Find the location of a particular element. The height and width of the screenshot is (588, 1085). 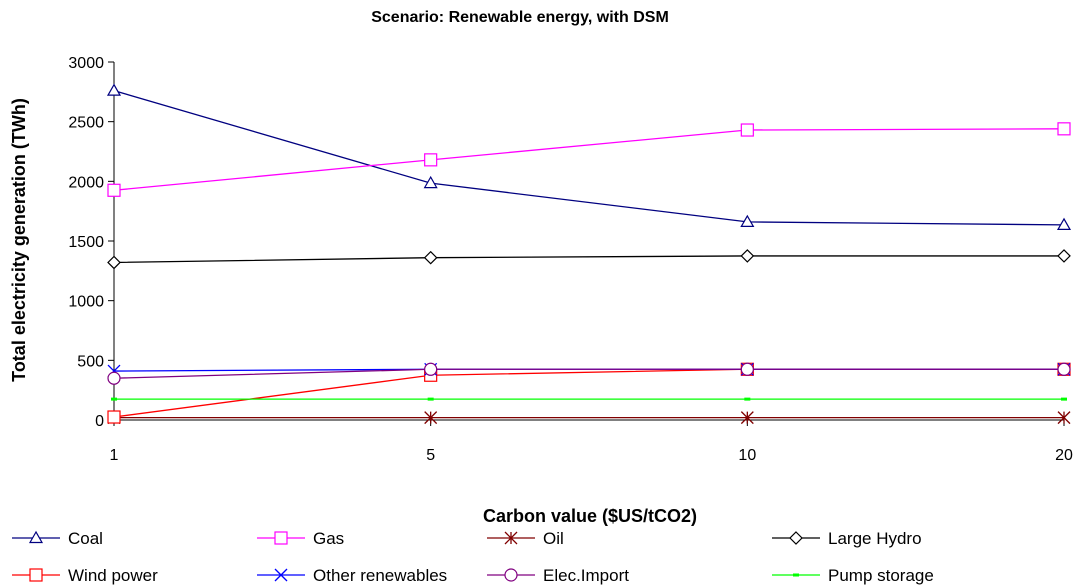

x-tick-label: 1 is located at coordinates (114, 455).